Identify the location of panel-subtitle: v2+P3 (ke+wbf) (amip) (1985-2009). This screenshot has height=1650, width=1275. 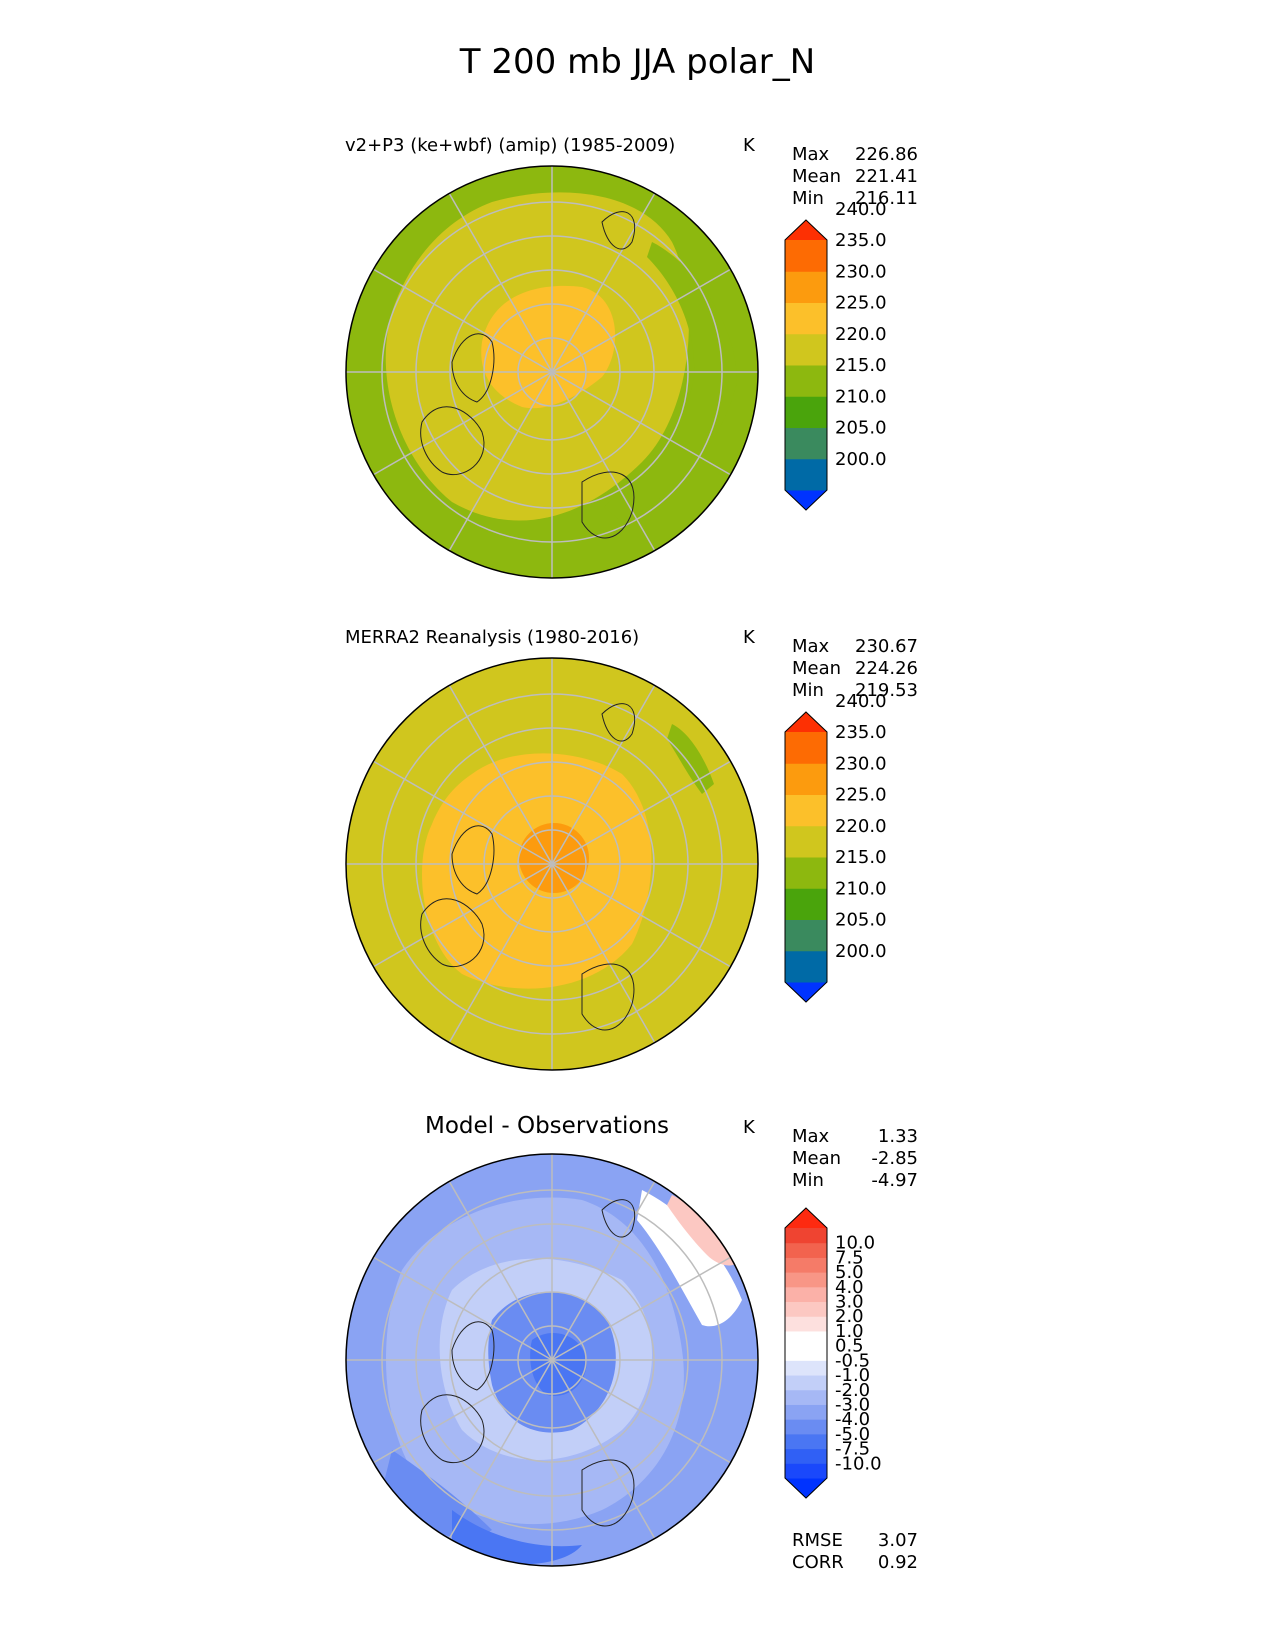
(510, 145).